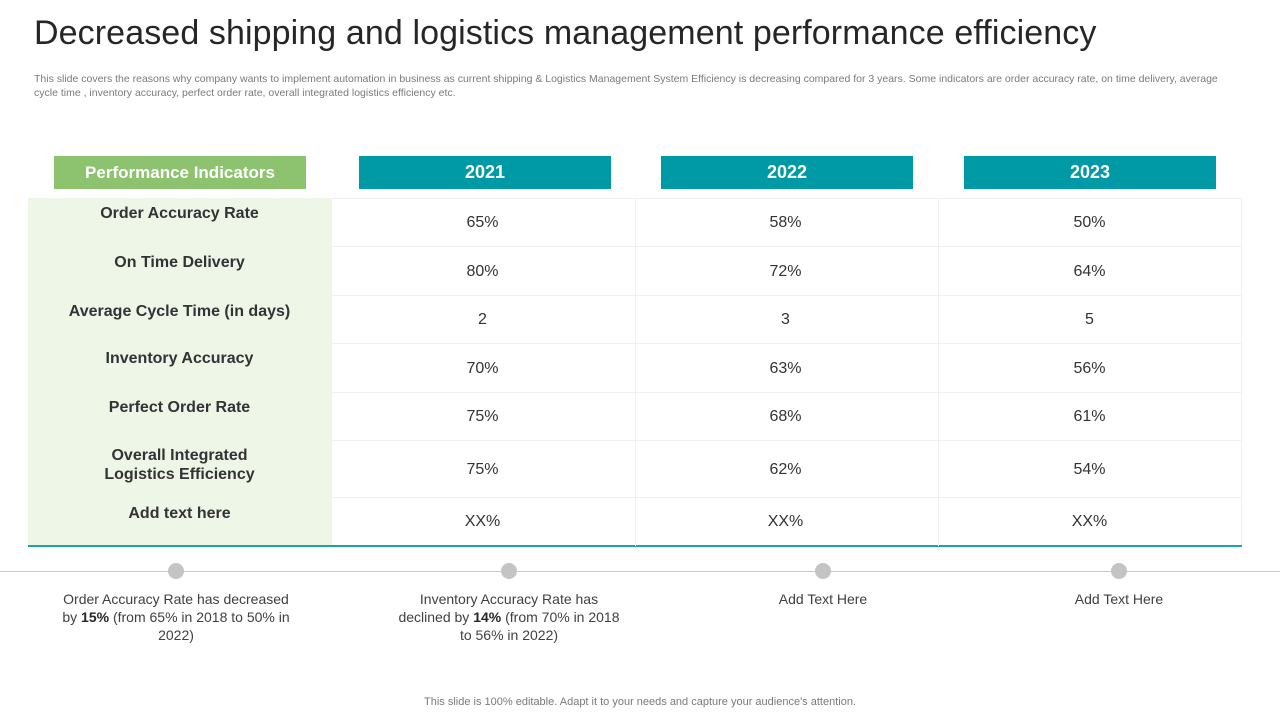  I want to click on value-2022: 58%, so click(785, 222).